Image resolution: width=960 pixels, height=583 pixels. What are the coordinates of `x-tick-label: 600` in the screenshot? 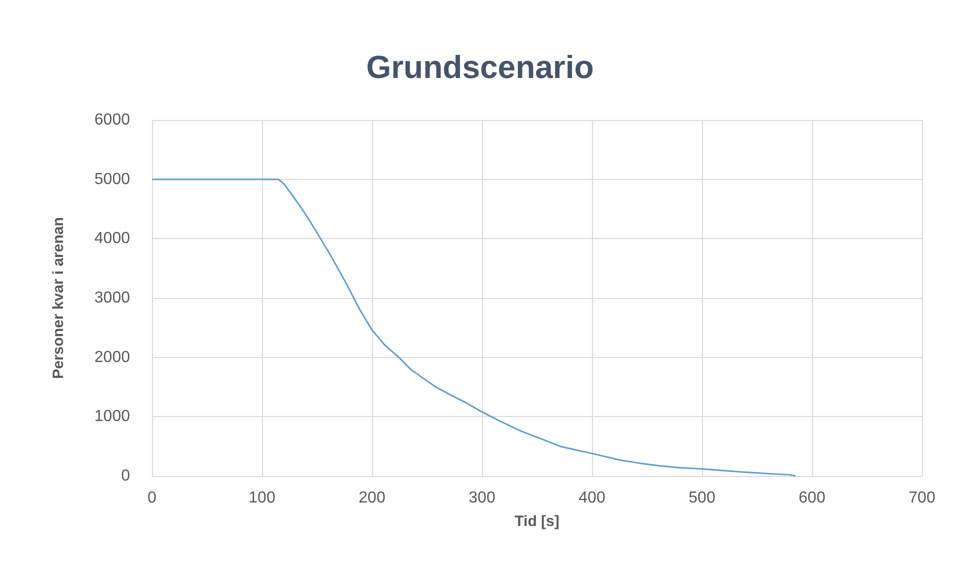 It's located at (812, 498).